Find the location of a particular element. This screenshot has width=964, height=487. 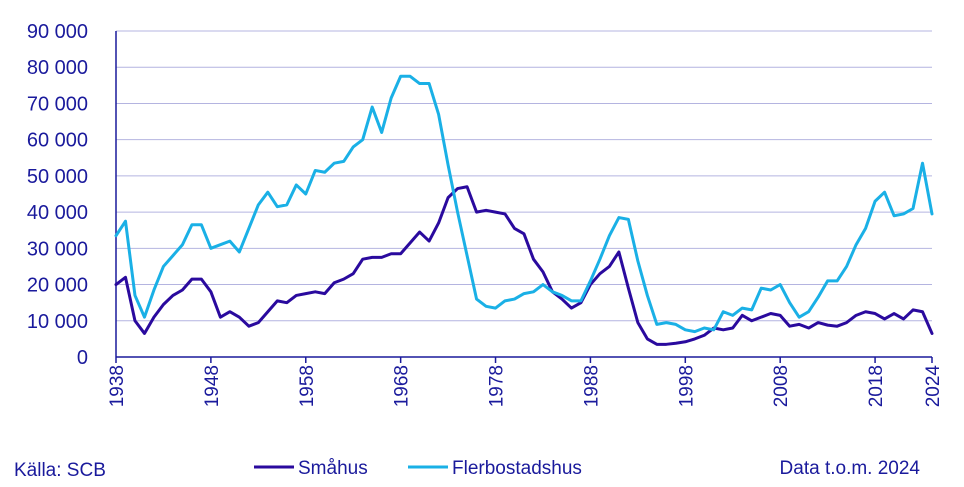

source-text: Källa: SCB is located at coordinates (60, 470).